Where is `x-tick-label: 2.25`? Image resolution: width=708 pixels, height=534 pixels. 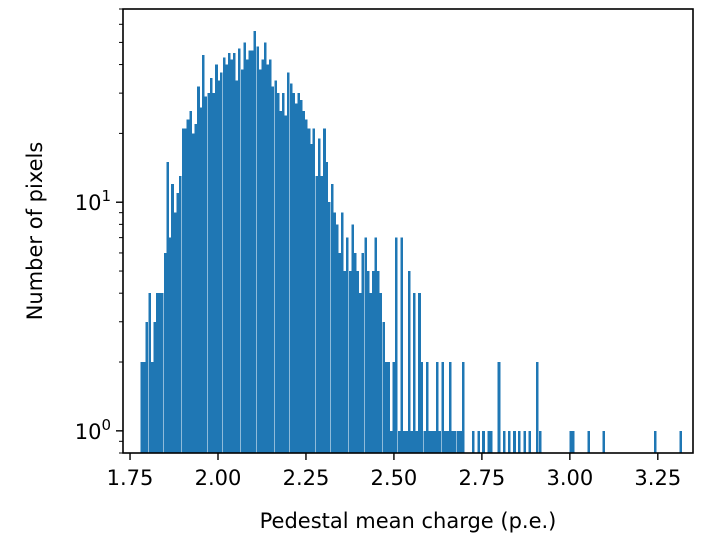 x-tick-label: 2.25 is located at coordinates (306, 478).